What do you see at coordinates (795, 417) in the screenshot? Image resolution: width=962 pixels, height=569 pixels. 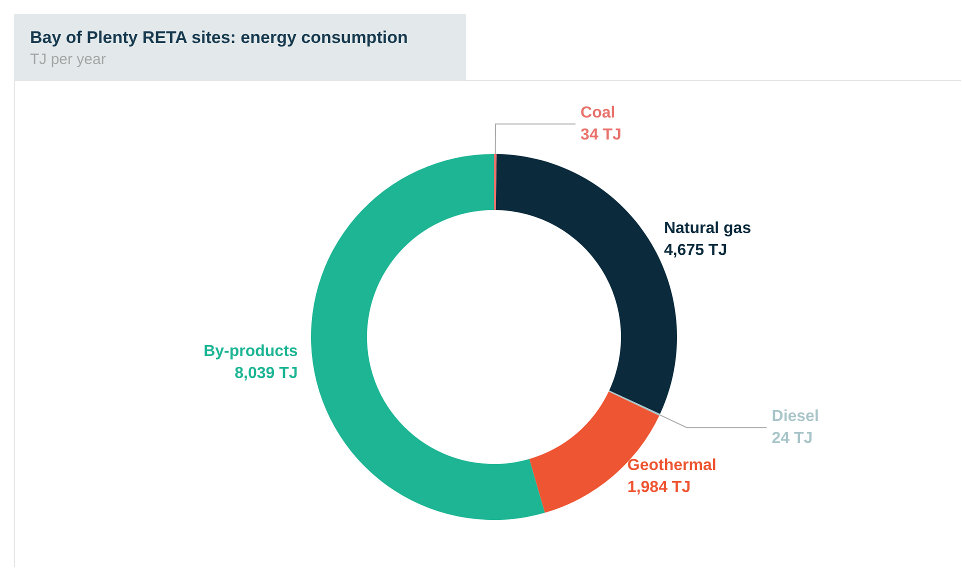 I see `slice-label: Diesel` at bounding box center [795, 417].